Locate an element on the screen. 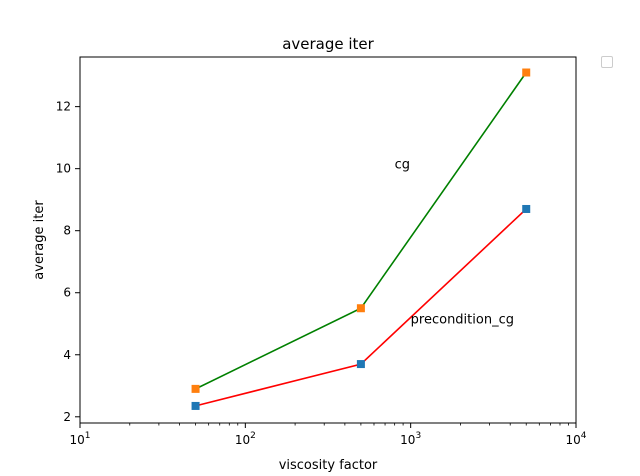 This screenshot has width=640, height=476. x-axis-label: viscosity factor is located at coordinates (328, 465).